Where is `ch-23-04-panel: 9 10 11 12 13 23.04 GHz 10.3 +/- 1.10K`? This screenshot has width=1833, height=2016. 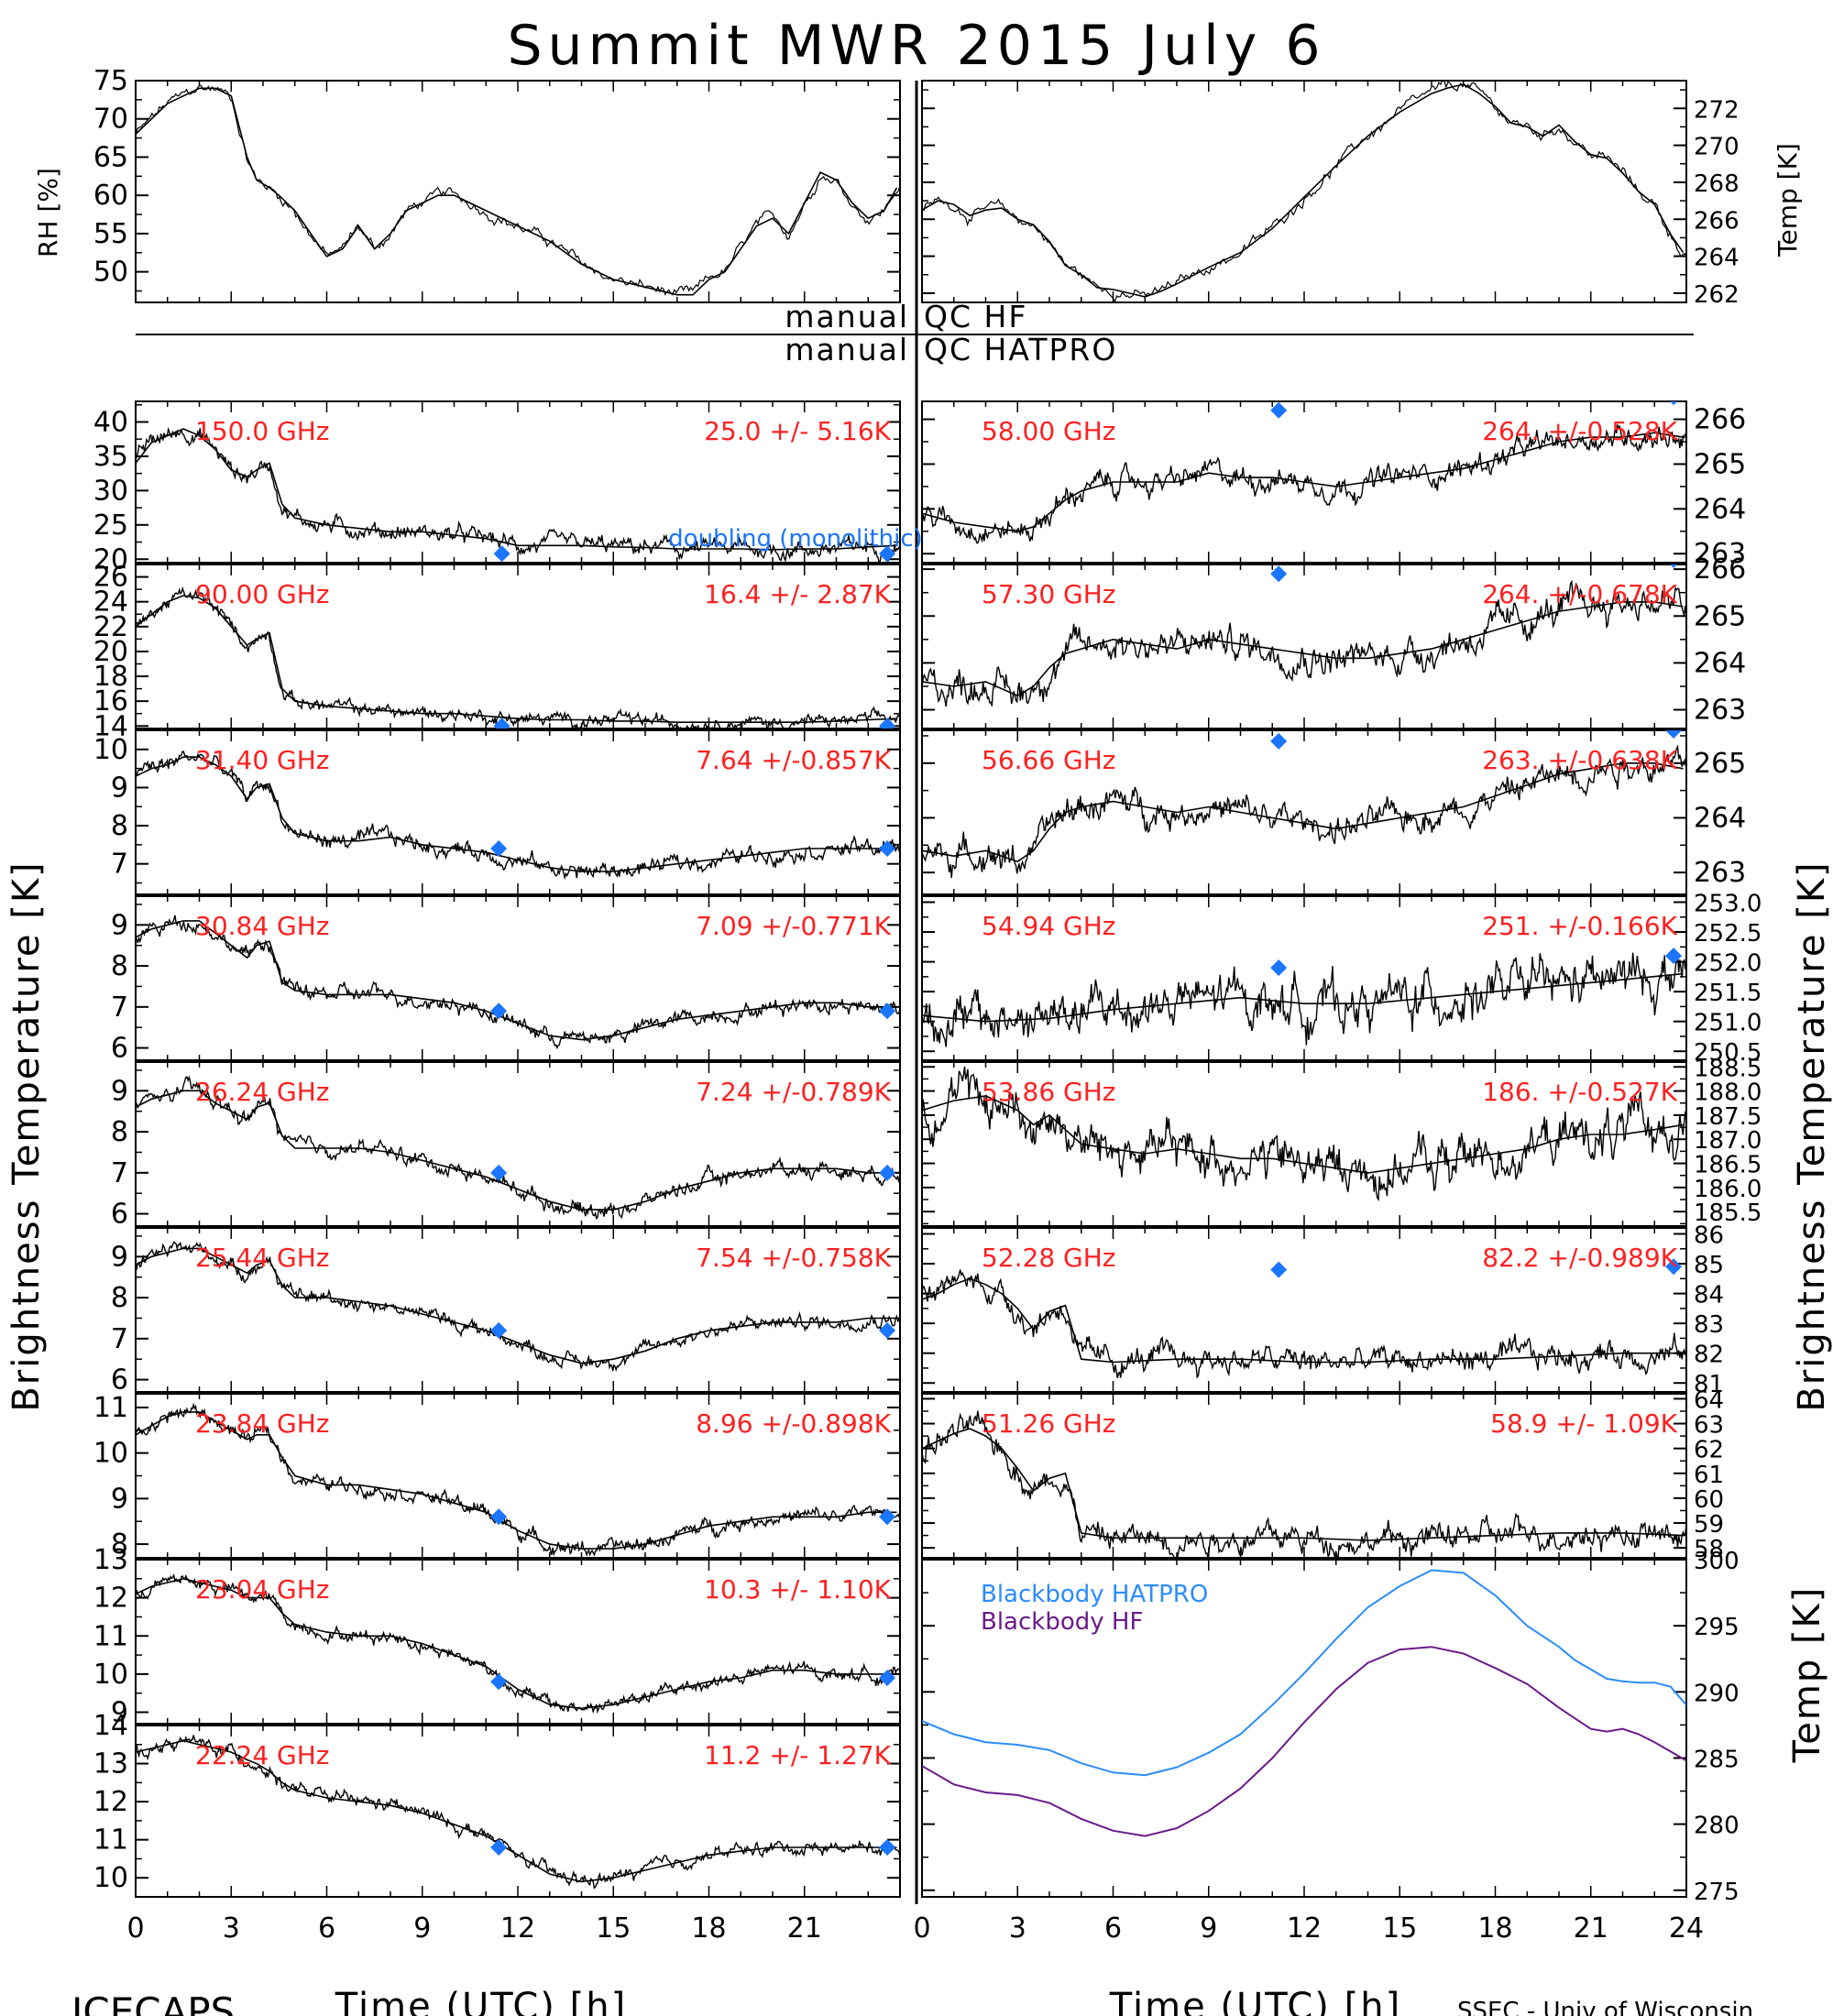
ch-23-04-panel: 9 10 11 12 13 23.04 GHz 10.3 +/- 1.10K is located at coordinates (497, 1636).